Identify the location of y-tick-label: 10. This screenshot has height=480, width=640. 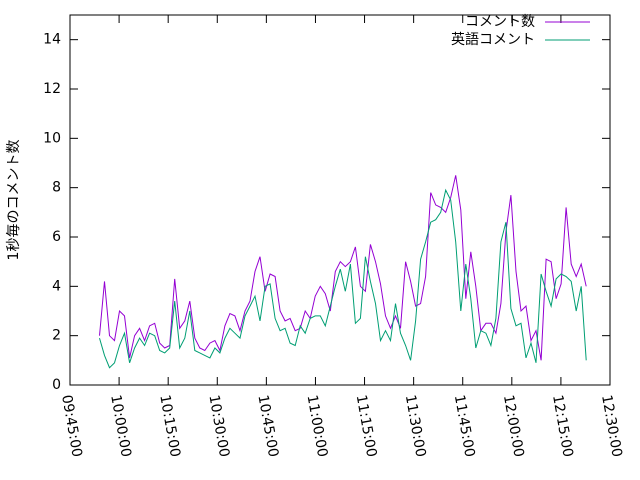
(52, 138).